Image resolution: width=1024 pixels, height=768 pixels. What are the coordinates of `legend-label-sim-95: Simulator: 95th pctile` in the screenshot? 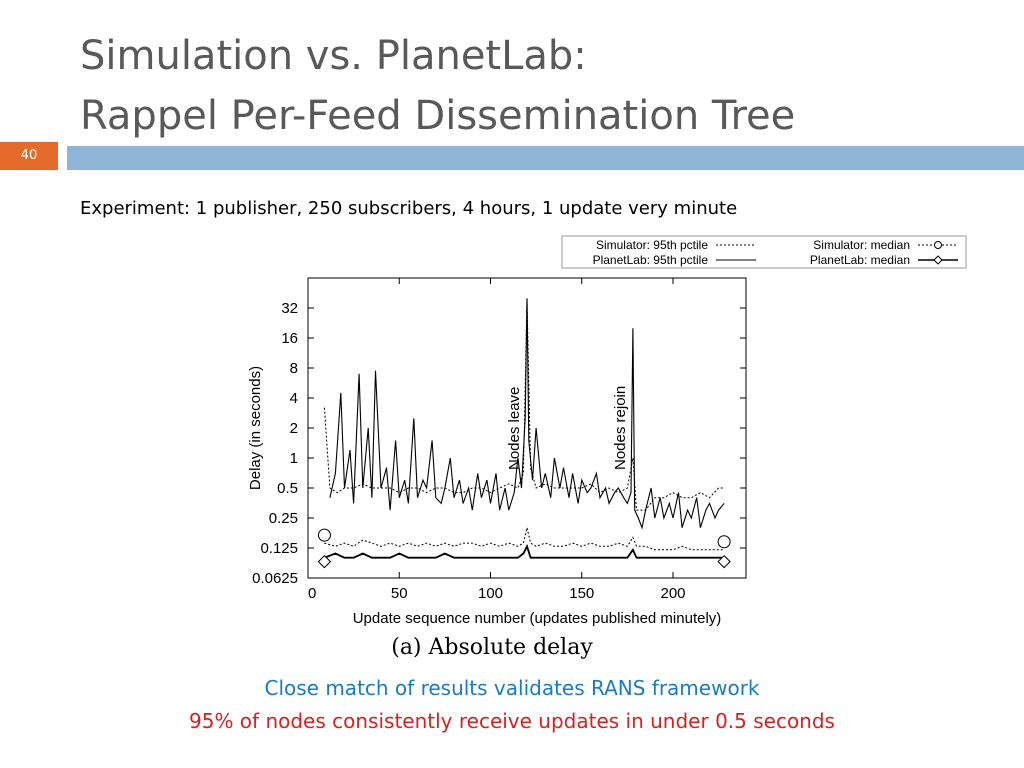 It's located at (652, 245).